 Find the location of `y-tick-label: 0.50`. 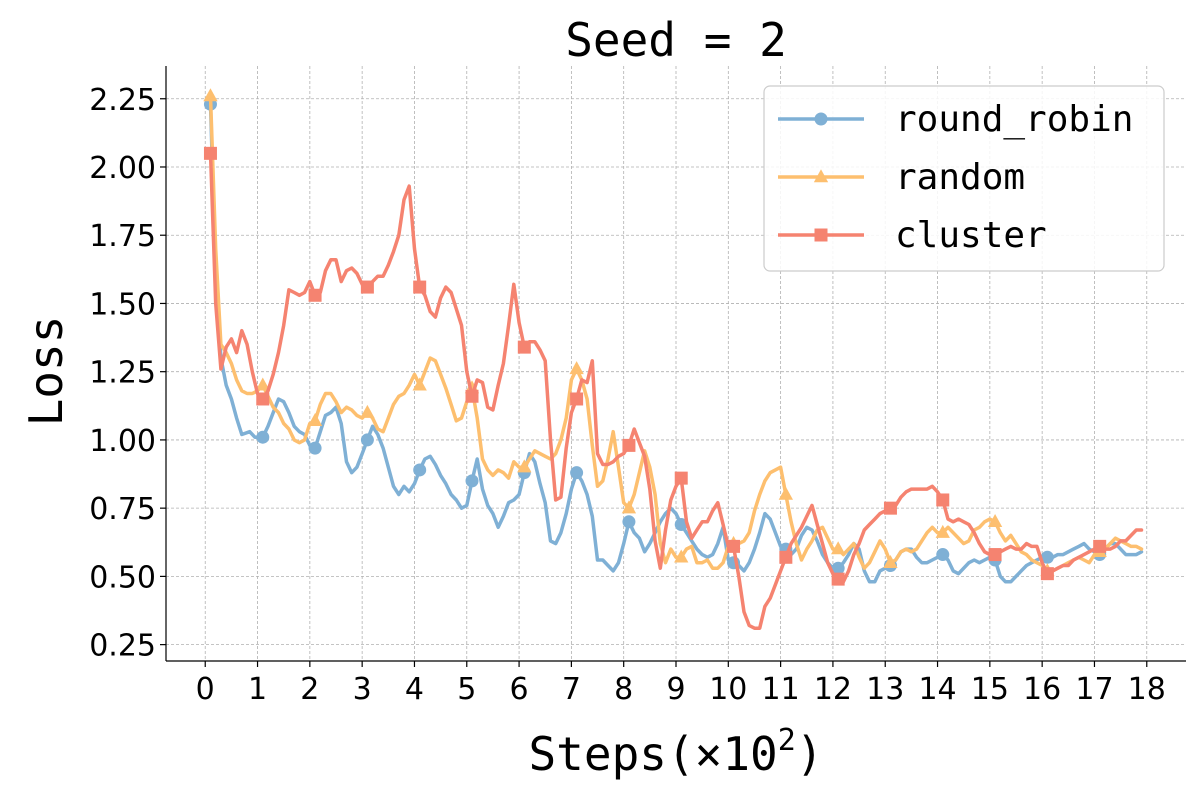

y-tick-label: 0.50 is located at coordinates (122, 577).